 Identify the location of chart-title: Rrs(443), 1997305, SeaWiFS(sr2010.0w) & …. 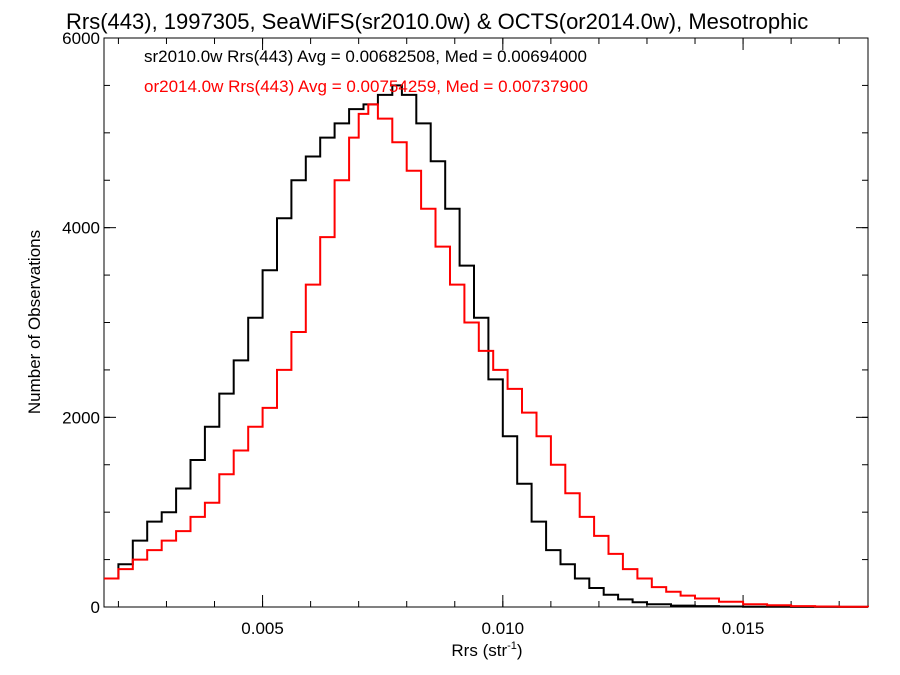
(437, 21).